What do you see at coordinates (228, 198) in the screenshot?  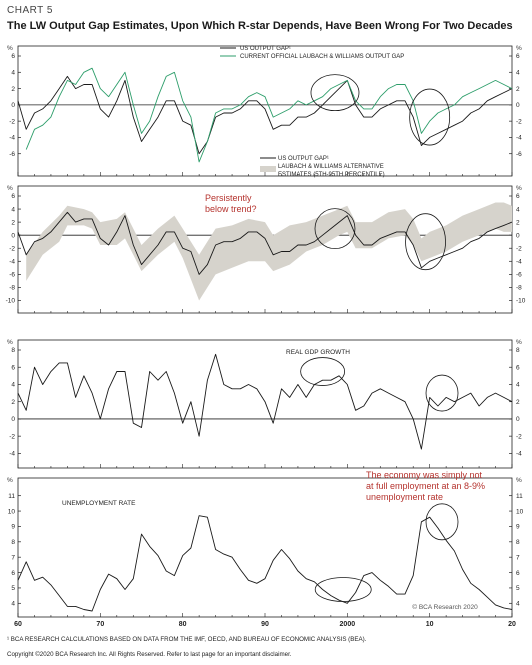 I see `annotation-text: Persistently` at bounding box center [228, 198].